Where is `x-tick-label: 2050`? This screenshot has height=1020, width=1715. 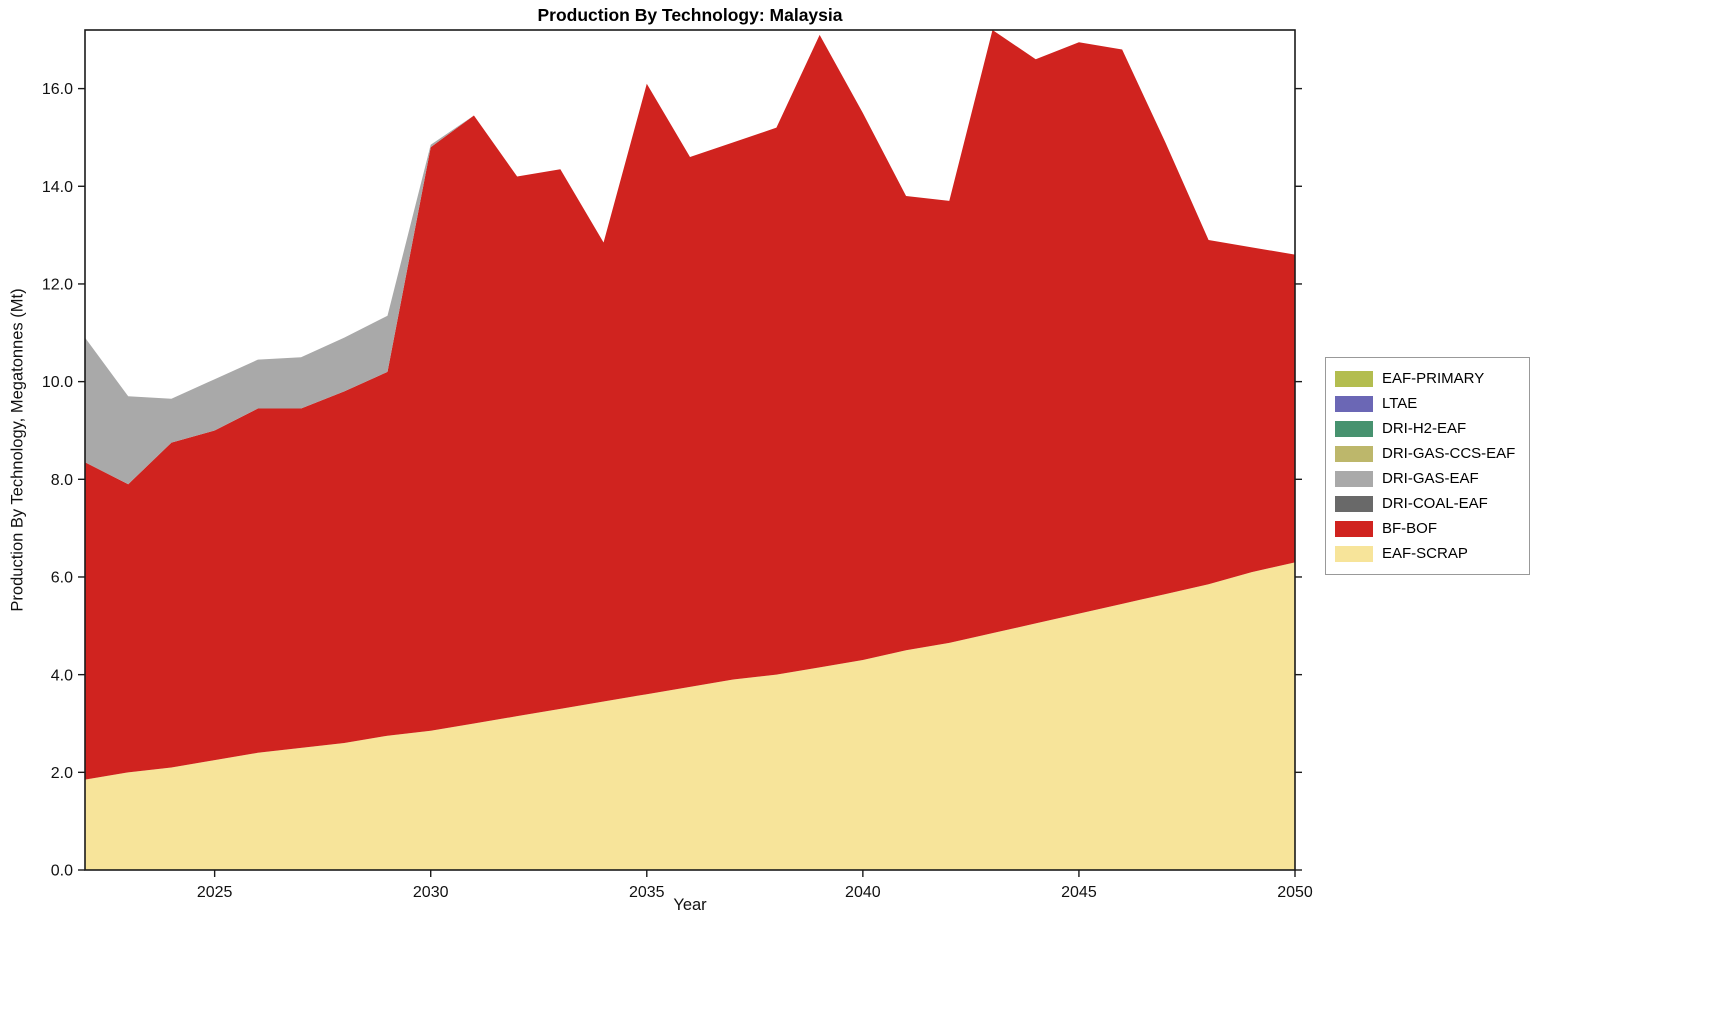 x-tick-label: 2050 is located at coordinates (1295, 892).